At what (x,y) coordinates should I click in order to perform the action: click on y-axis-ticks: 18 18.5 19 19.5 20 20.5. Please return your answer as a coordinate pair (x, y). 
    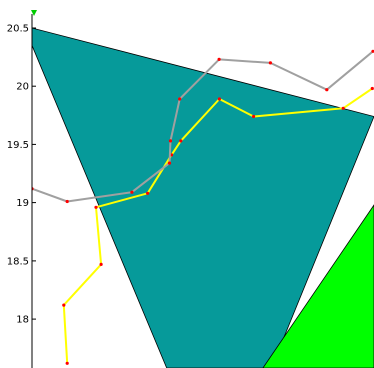
    Looking at the image, I should click on (21, 175).